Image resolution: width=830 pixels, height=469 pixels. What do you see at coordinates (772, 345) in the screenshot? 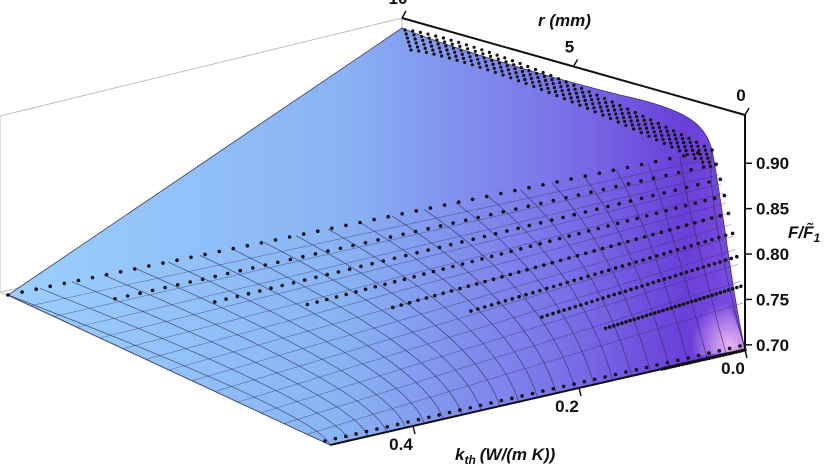
I see `z-tick-label: 0.70` at bounding box center [772, 345].